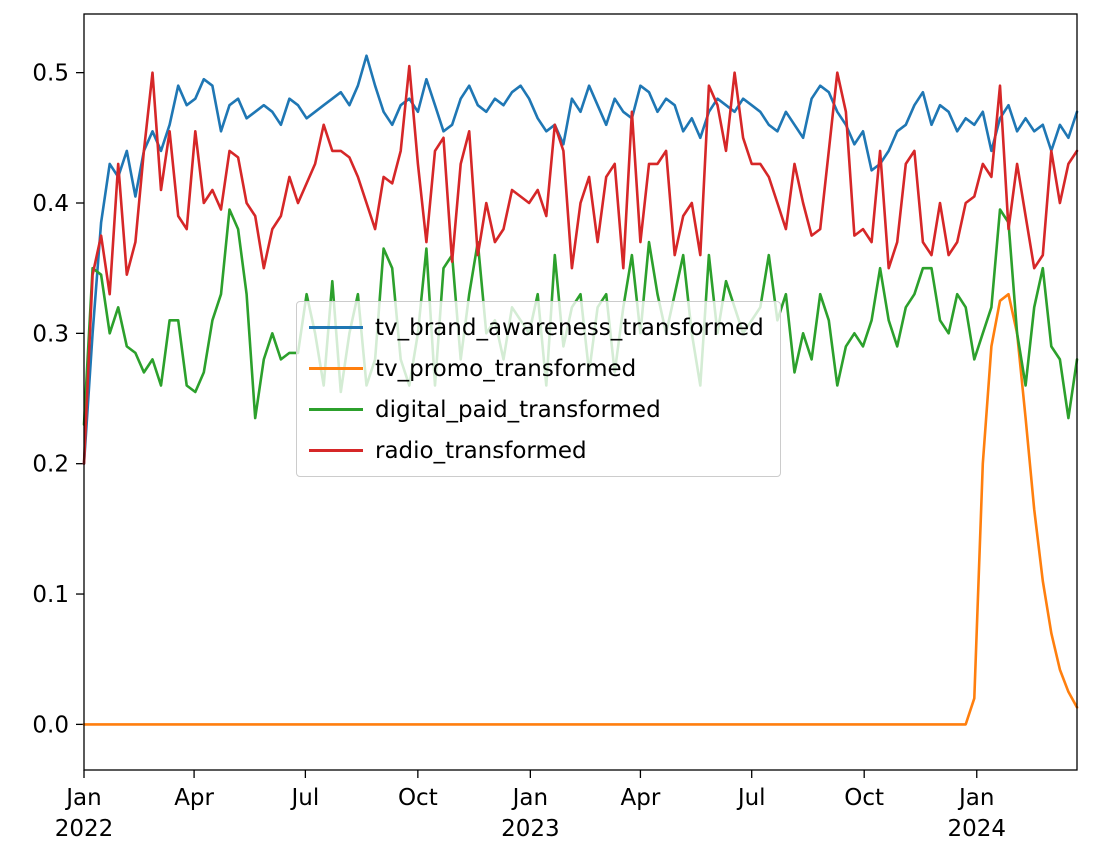 The width and height of the screenshot is (1095, 859). I want to click on y-tick-label: 0.2, so click(50, 465).